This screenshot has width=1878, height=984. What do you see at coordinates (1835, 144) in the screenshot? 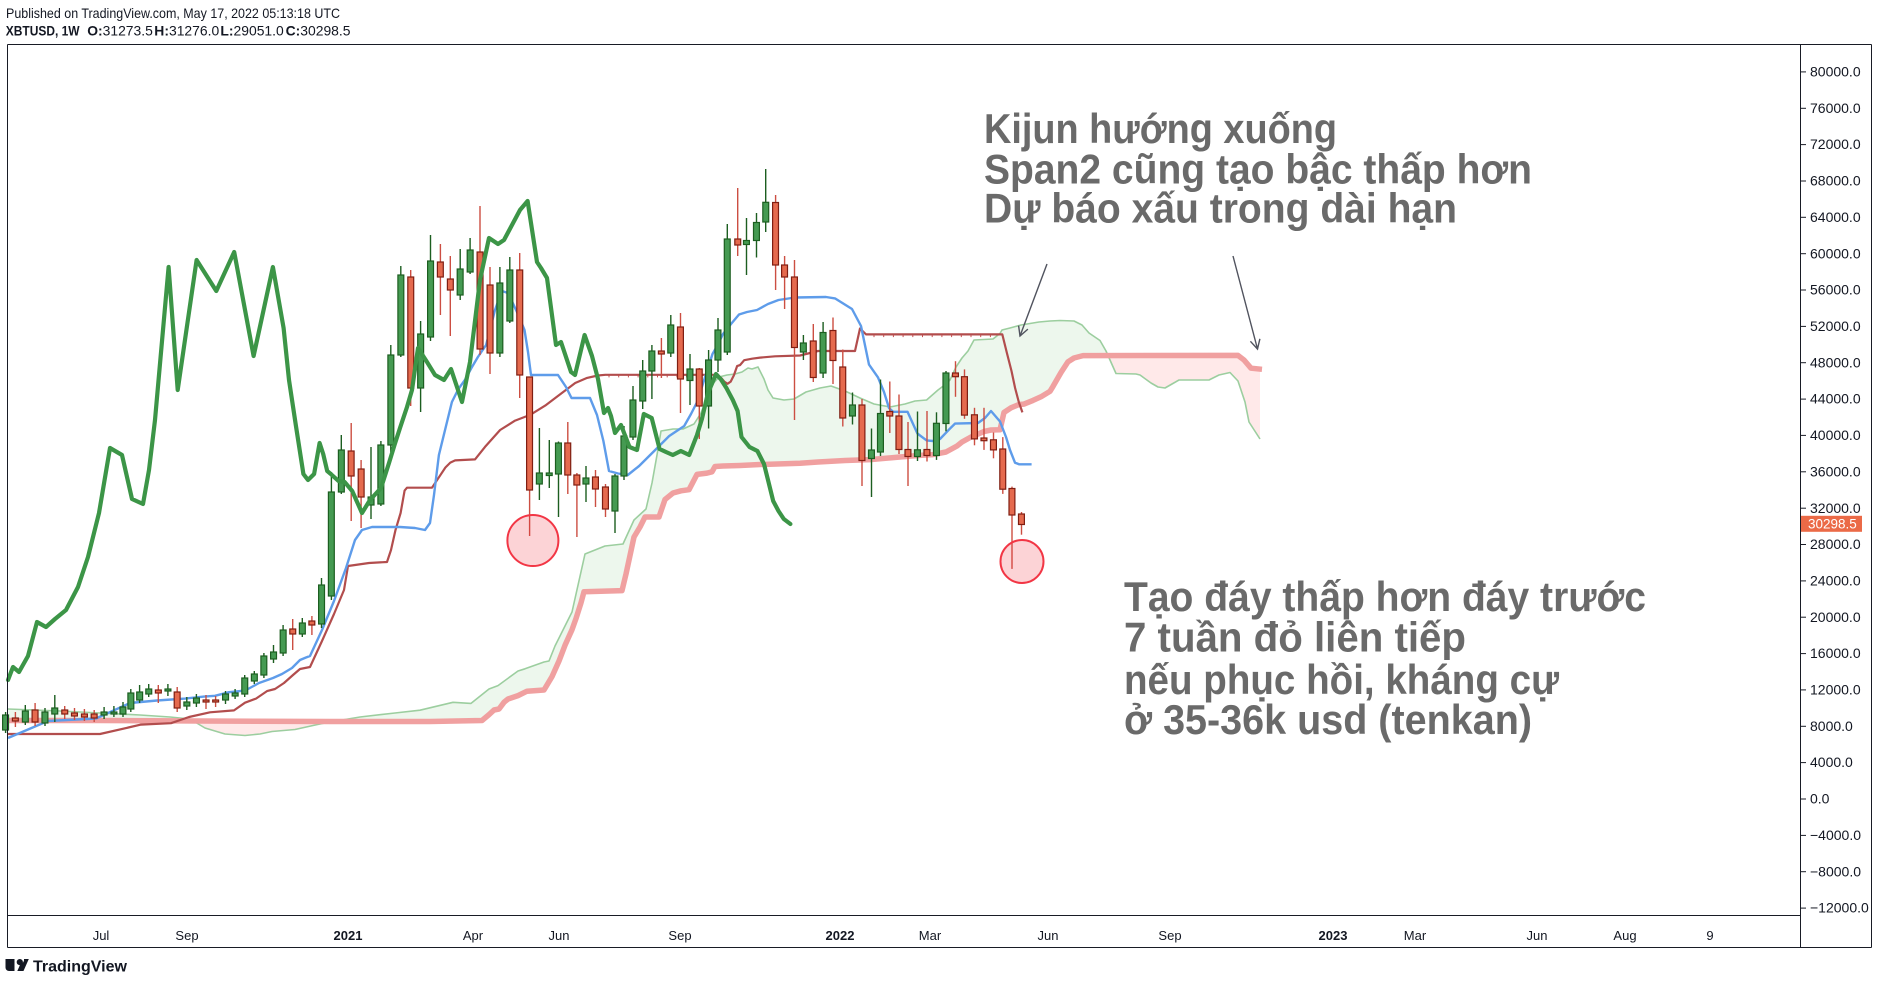
I see `svg-text: 72000.0` at bounding box center [1835, 144].